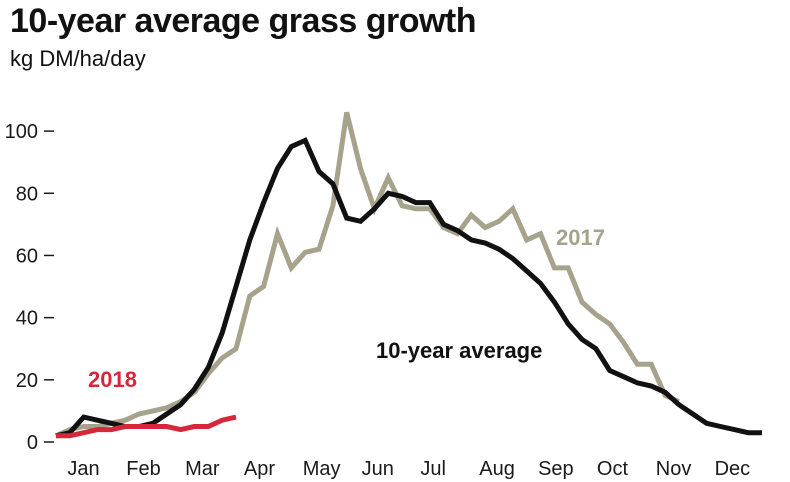 Image resolution: width=790 pixels, height=482 pixels. What do you see at coordinates (613, 469) in the screenshot?
I see `x-tick-label: Oct` at bounding box center [613, 469].